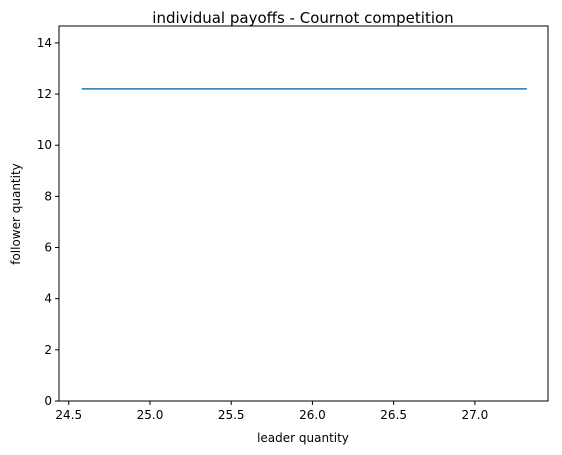 This screenshot has height=455, width=562. Describe the element at coordinates (475, 415) in the screenshot. I see `x-tick-label: 27.0` at that location.